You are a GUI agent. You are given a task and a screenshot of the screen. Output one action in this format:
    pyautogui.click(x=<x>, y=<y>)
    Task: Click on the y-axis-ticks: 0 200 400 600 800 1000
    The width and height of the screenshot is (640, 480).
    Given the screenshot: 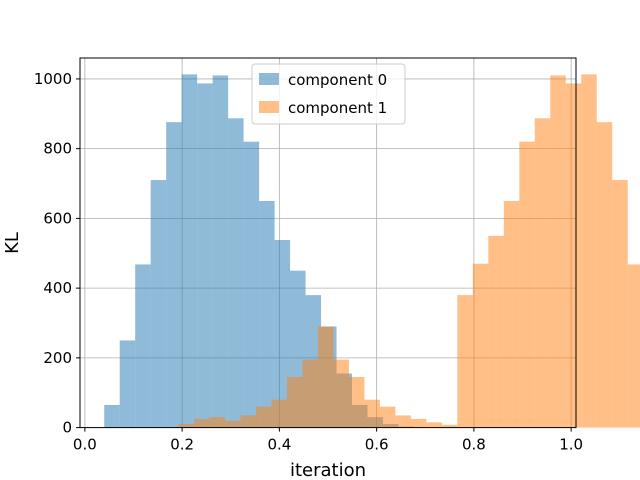 What is the action you would take?
    pyautogui.click(x=57, y=253)
    